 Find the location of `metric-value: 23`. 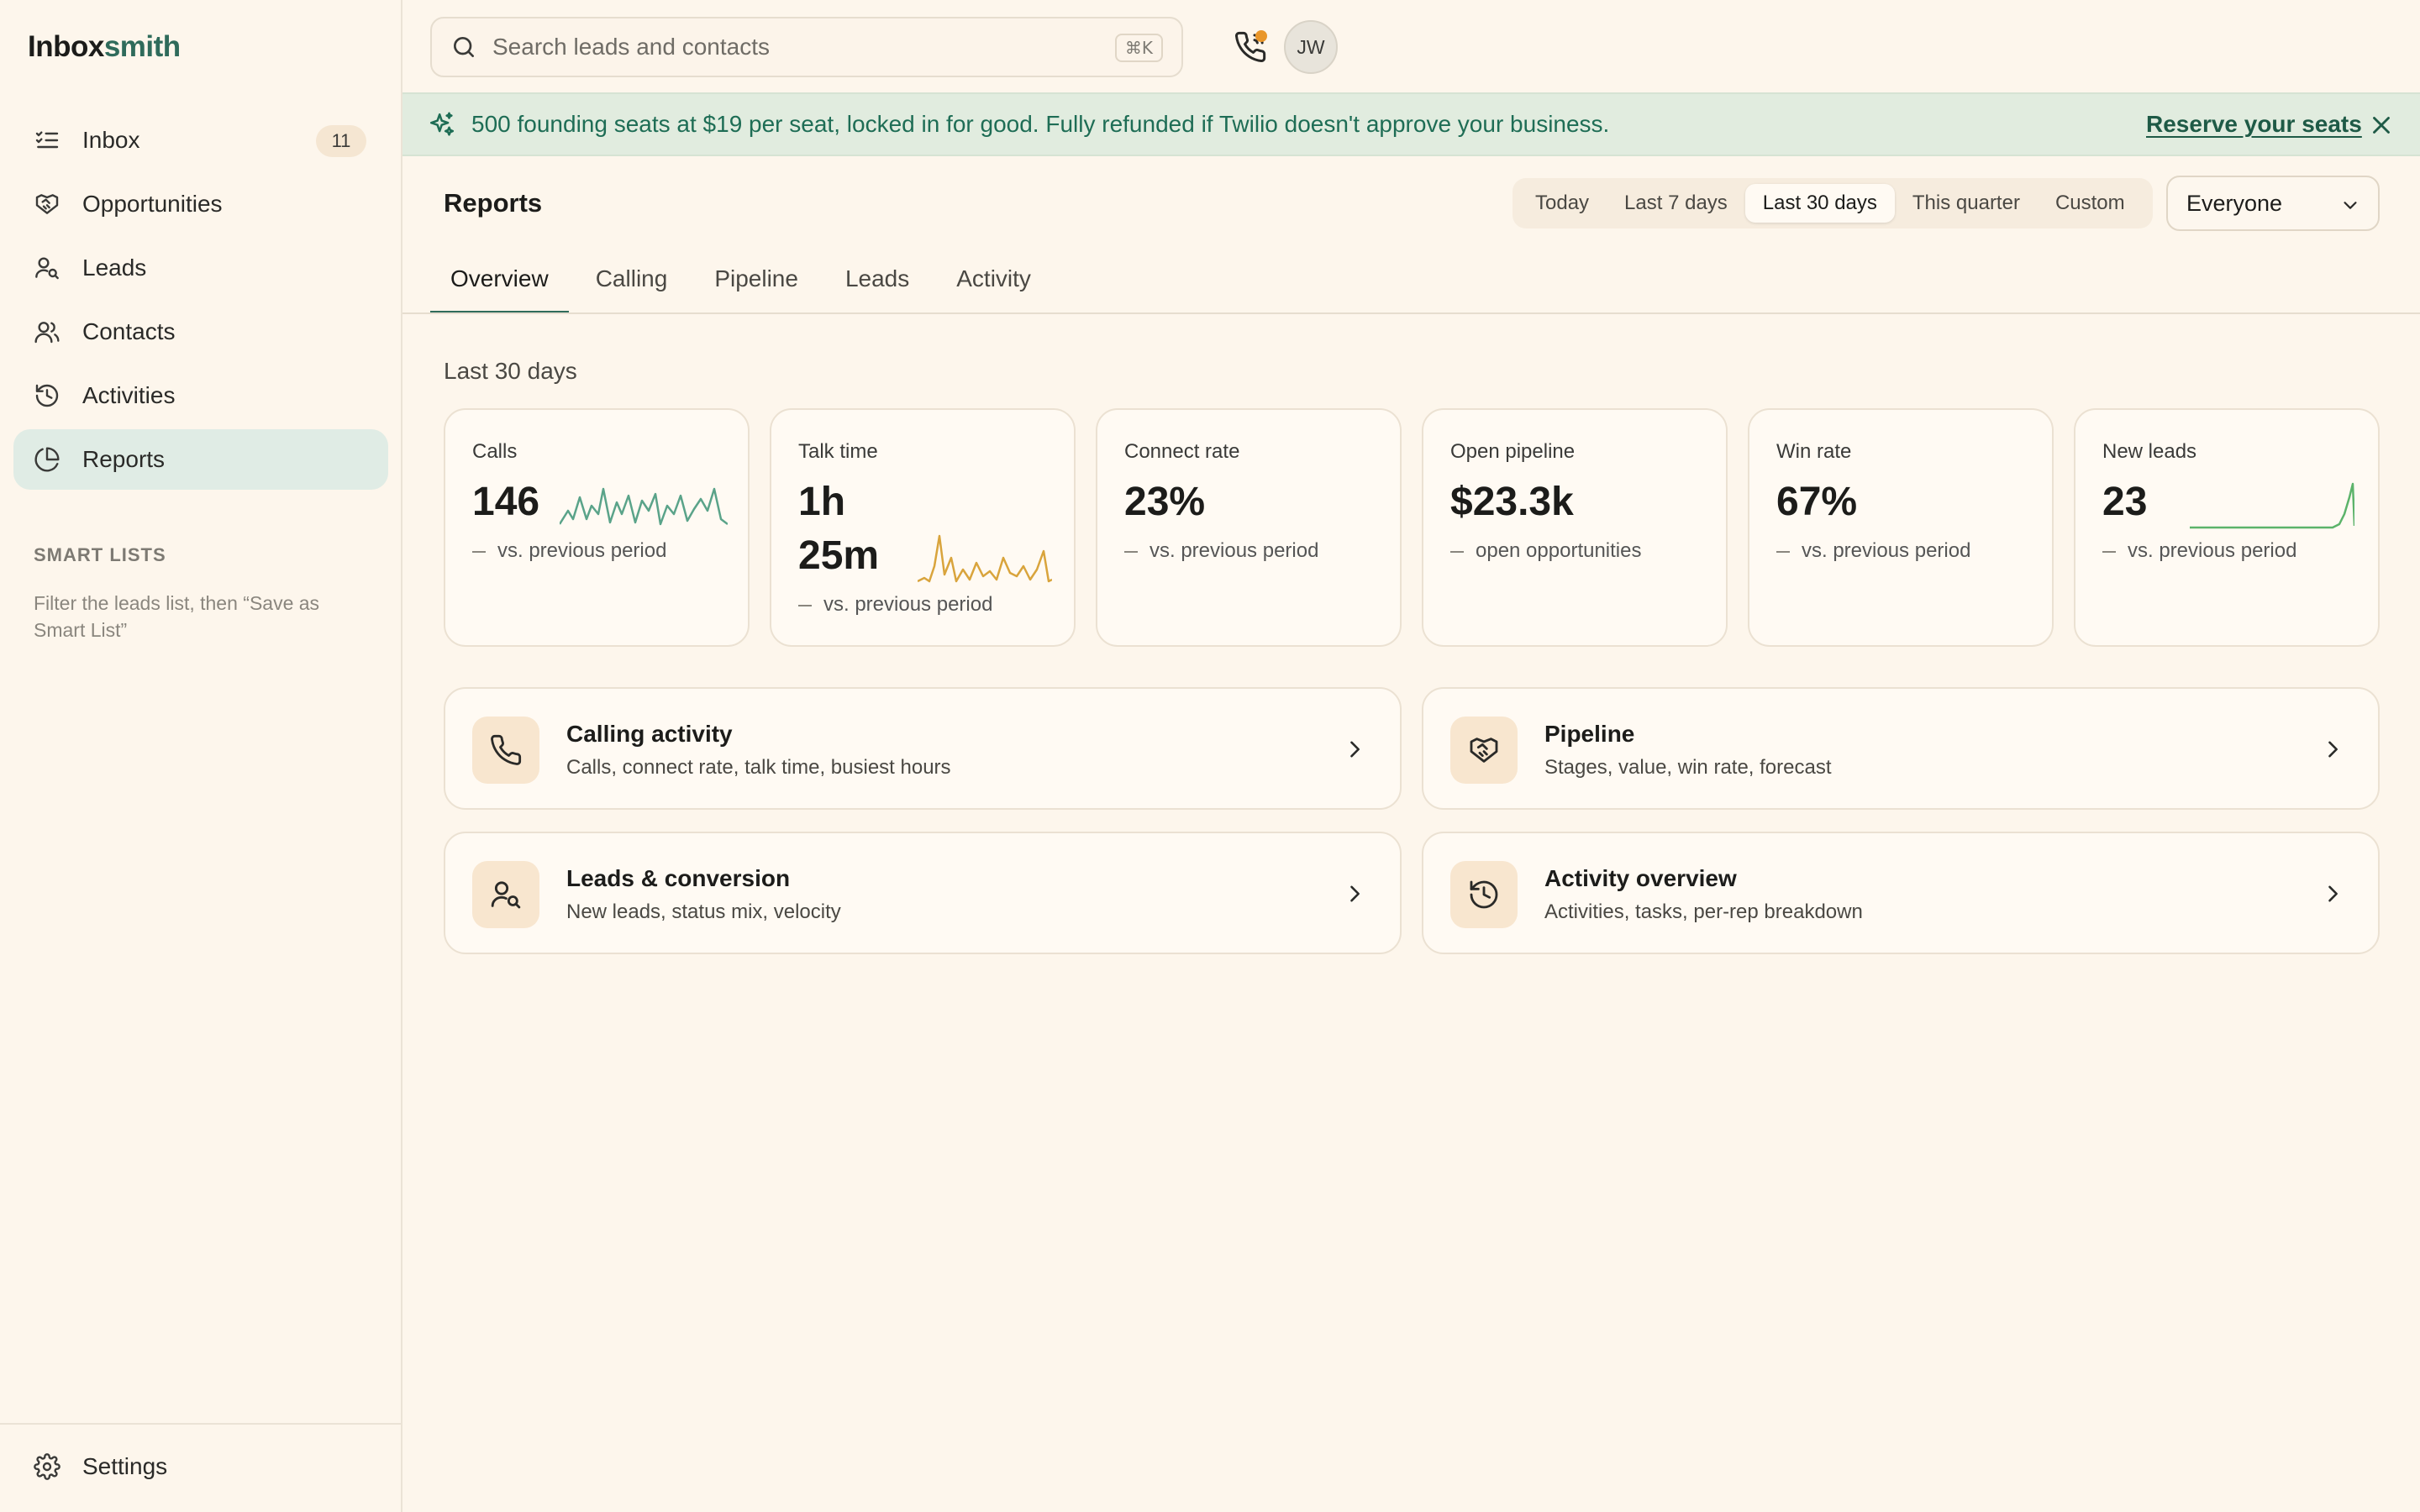

metric-value: 23 is located at coordinates (2125, 502).